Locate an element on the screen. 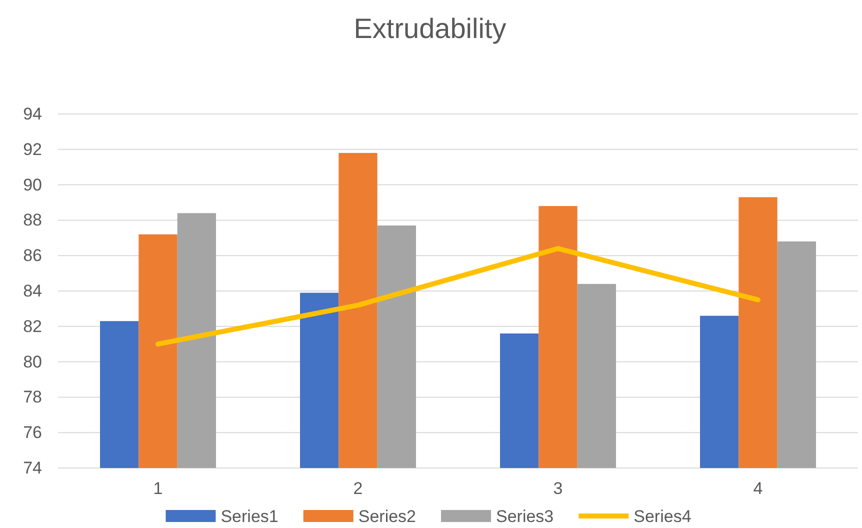 This screenshot has width=862, height=528. y-tick-label: 90 is located at coordinates (32, 184).